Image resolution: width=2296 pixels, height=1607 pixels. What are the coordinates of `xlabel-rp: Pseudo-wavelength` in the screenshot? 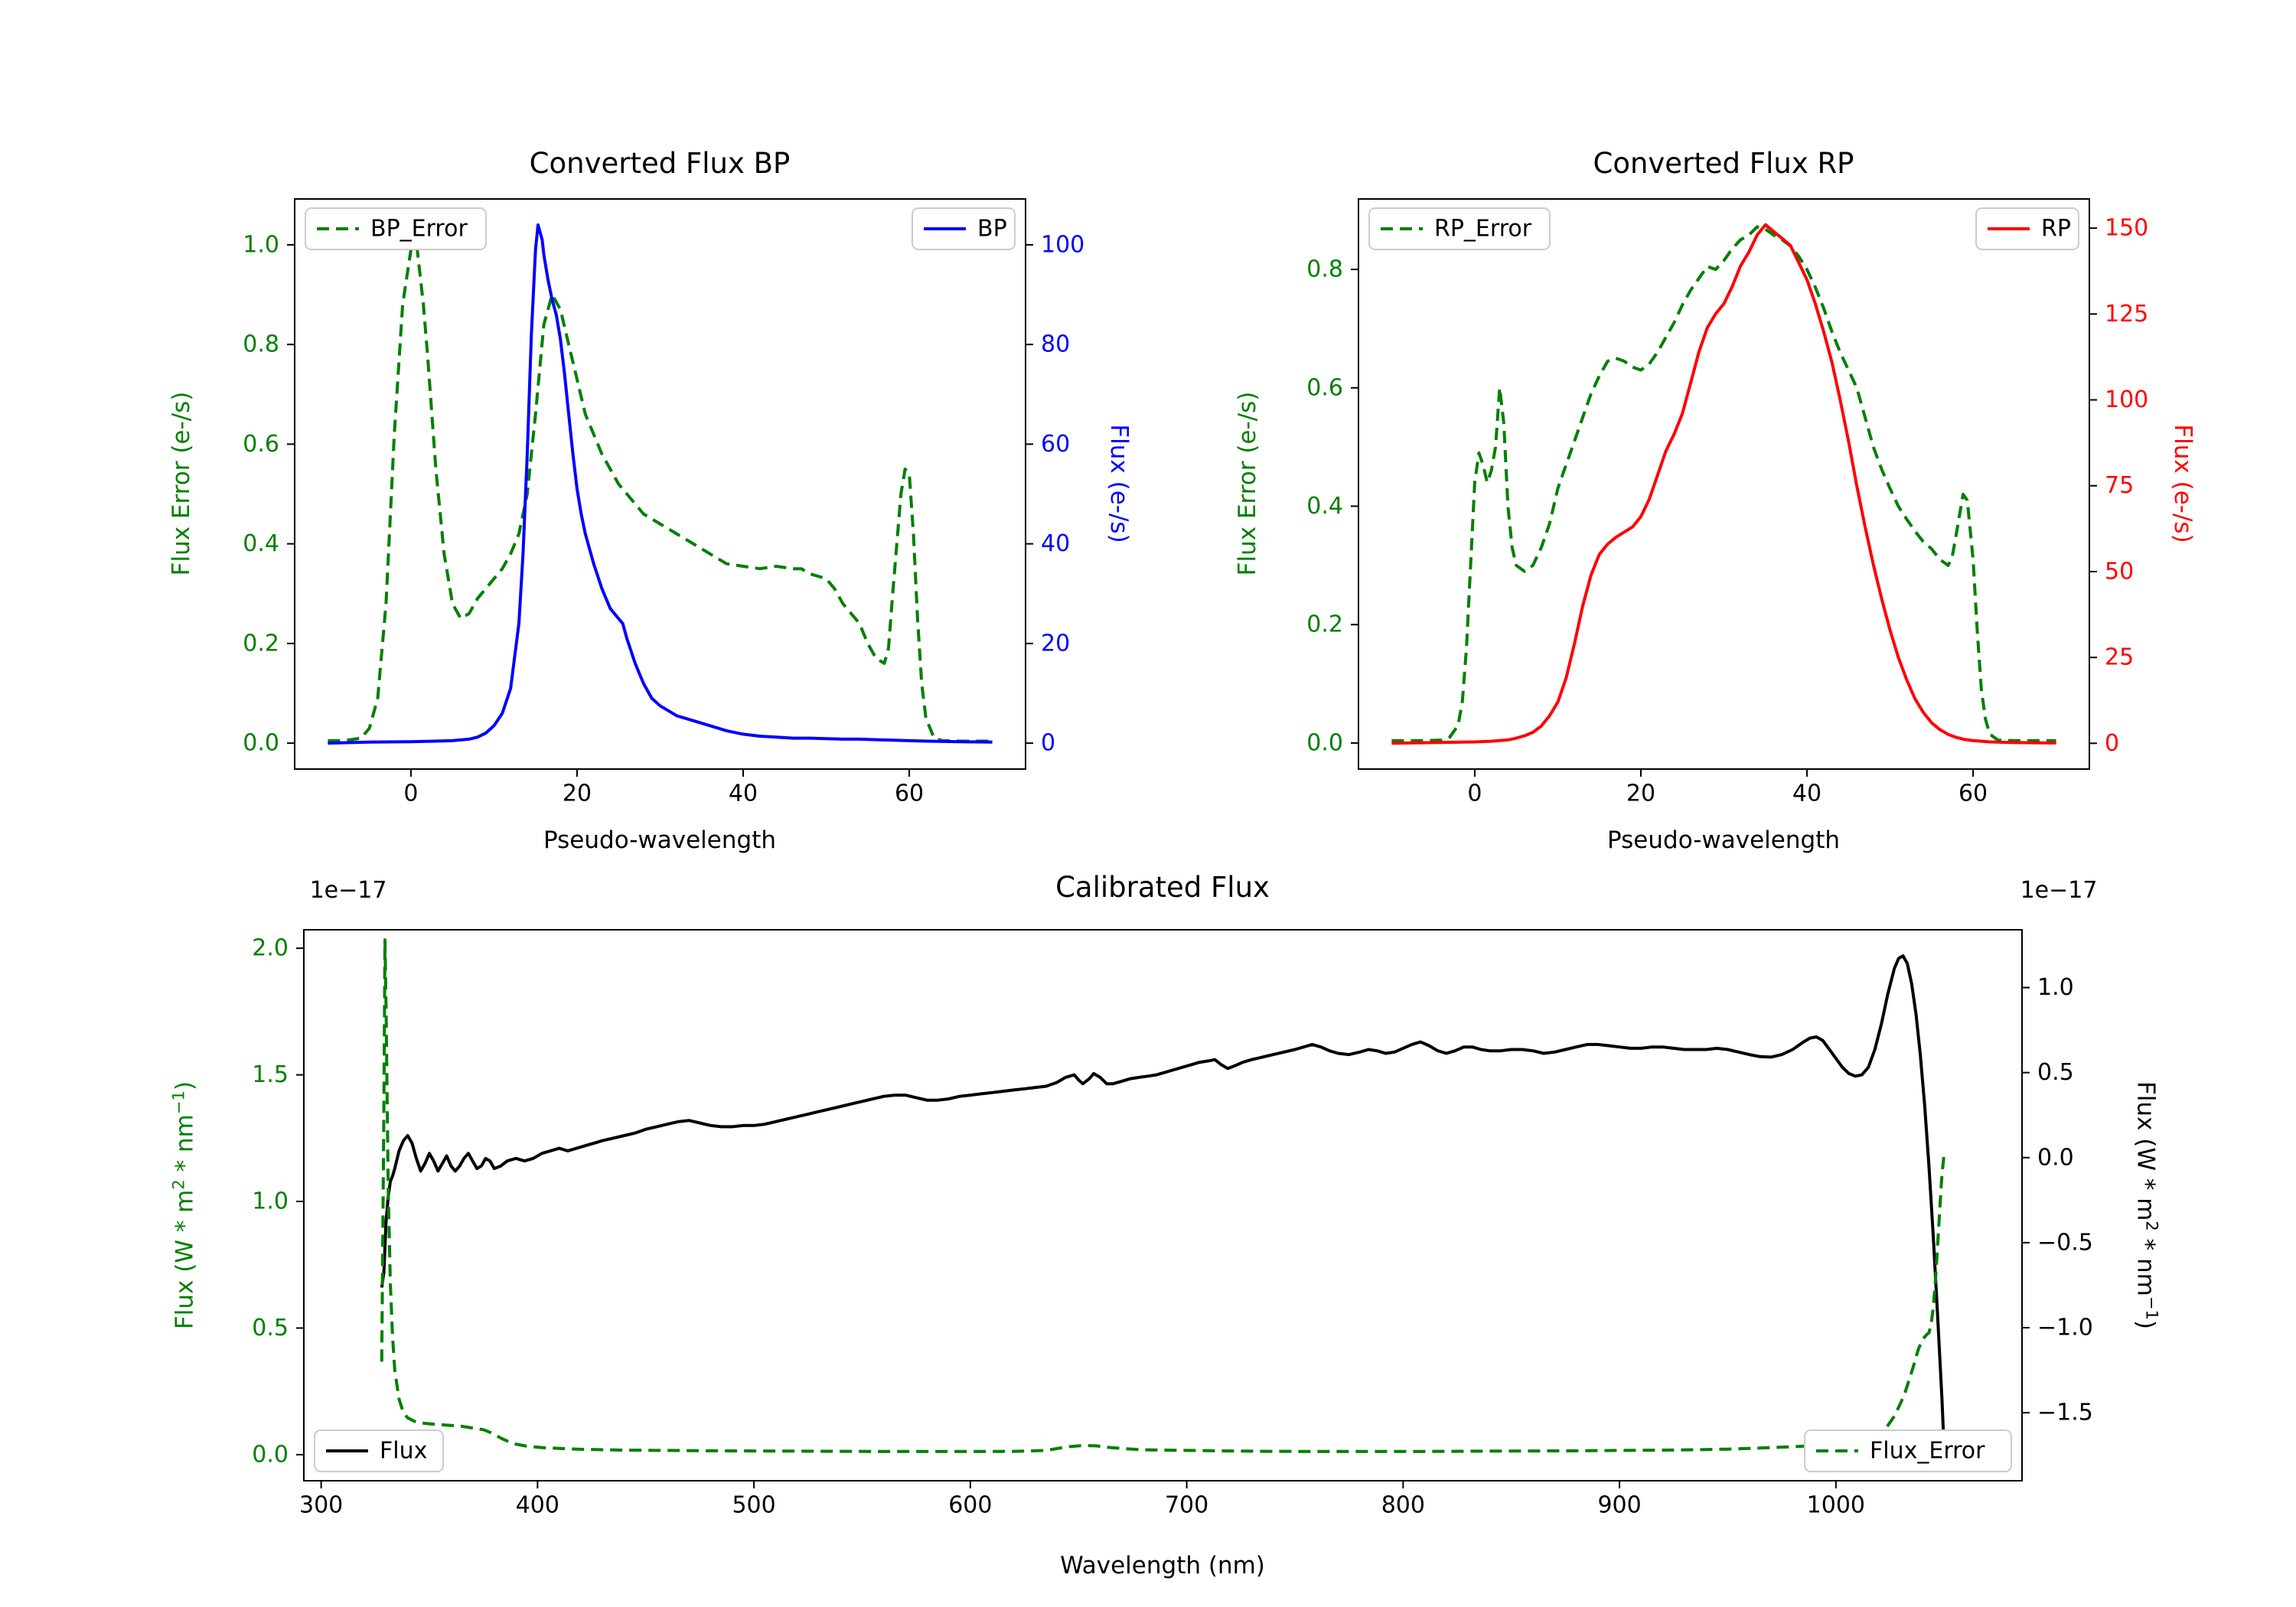 It's located at (1723, 840).